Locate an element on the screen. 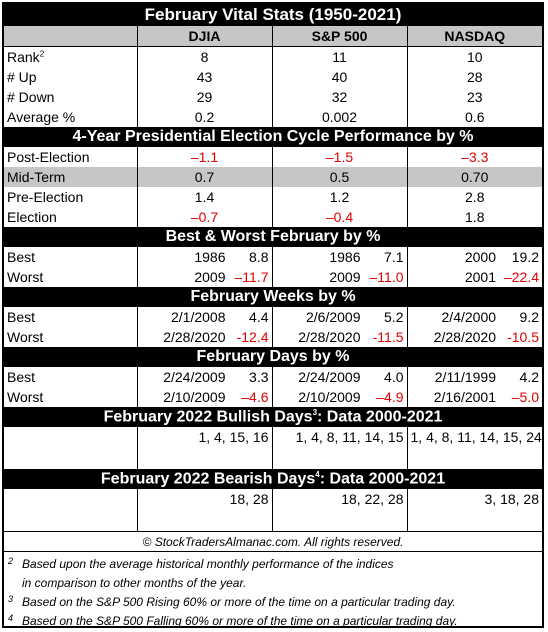 This screenshot has height=632, width=548. value-cell: 1.2 is located at coordinates (339, 197).